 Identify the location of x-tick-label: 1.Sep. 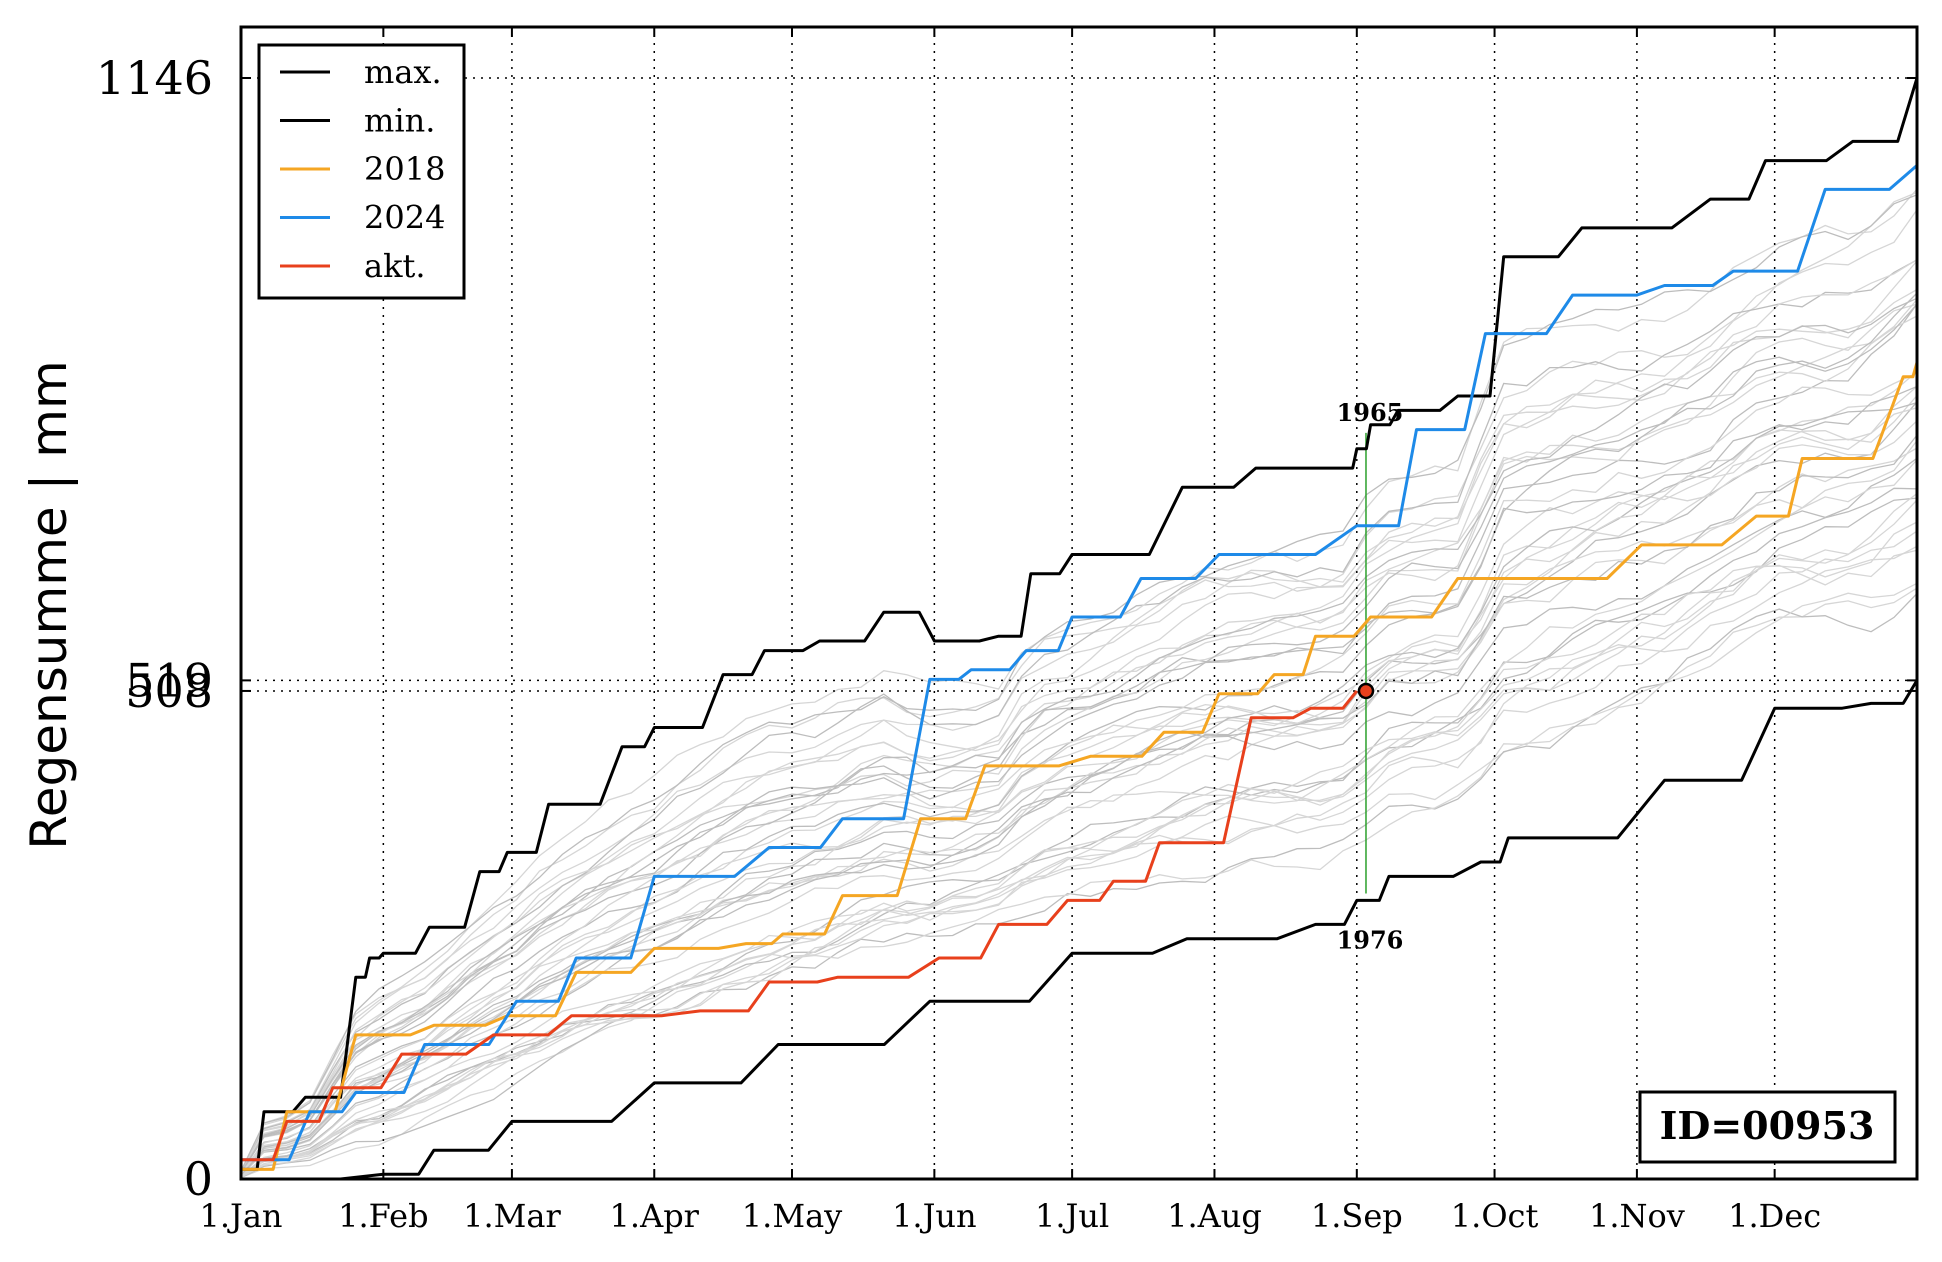
(1357, 1216).